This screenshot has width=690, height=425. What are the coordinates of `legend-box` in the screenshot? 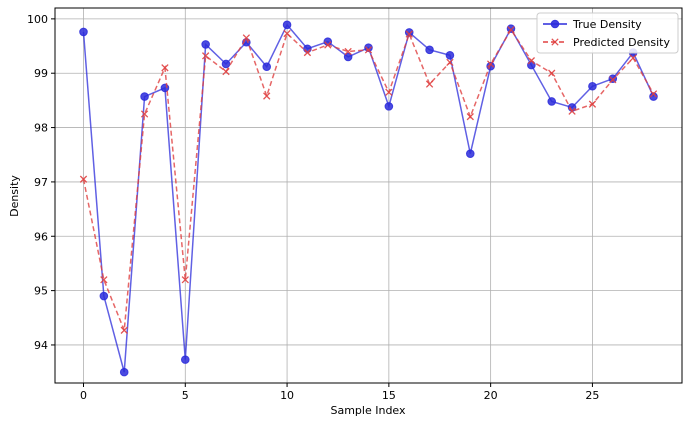 It's located at (607, 33).